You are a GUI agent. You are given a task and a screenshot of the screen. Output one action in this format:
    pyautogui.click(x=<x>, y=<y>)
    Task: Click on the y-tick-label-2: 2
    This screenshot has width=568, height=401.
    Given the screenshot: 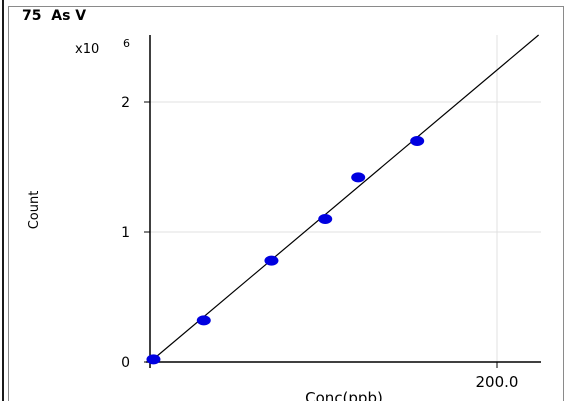 What is the action you would take?
    pyautogui.click(x=125, y=103)
    